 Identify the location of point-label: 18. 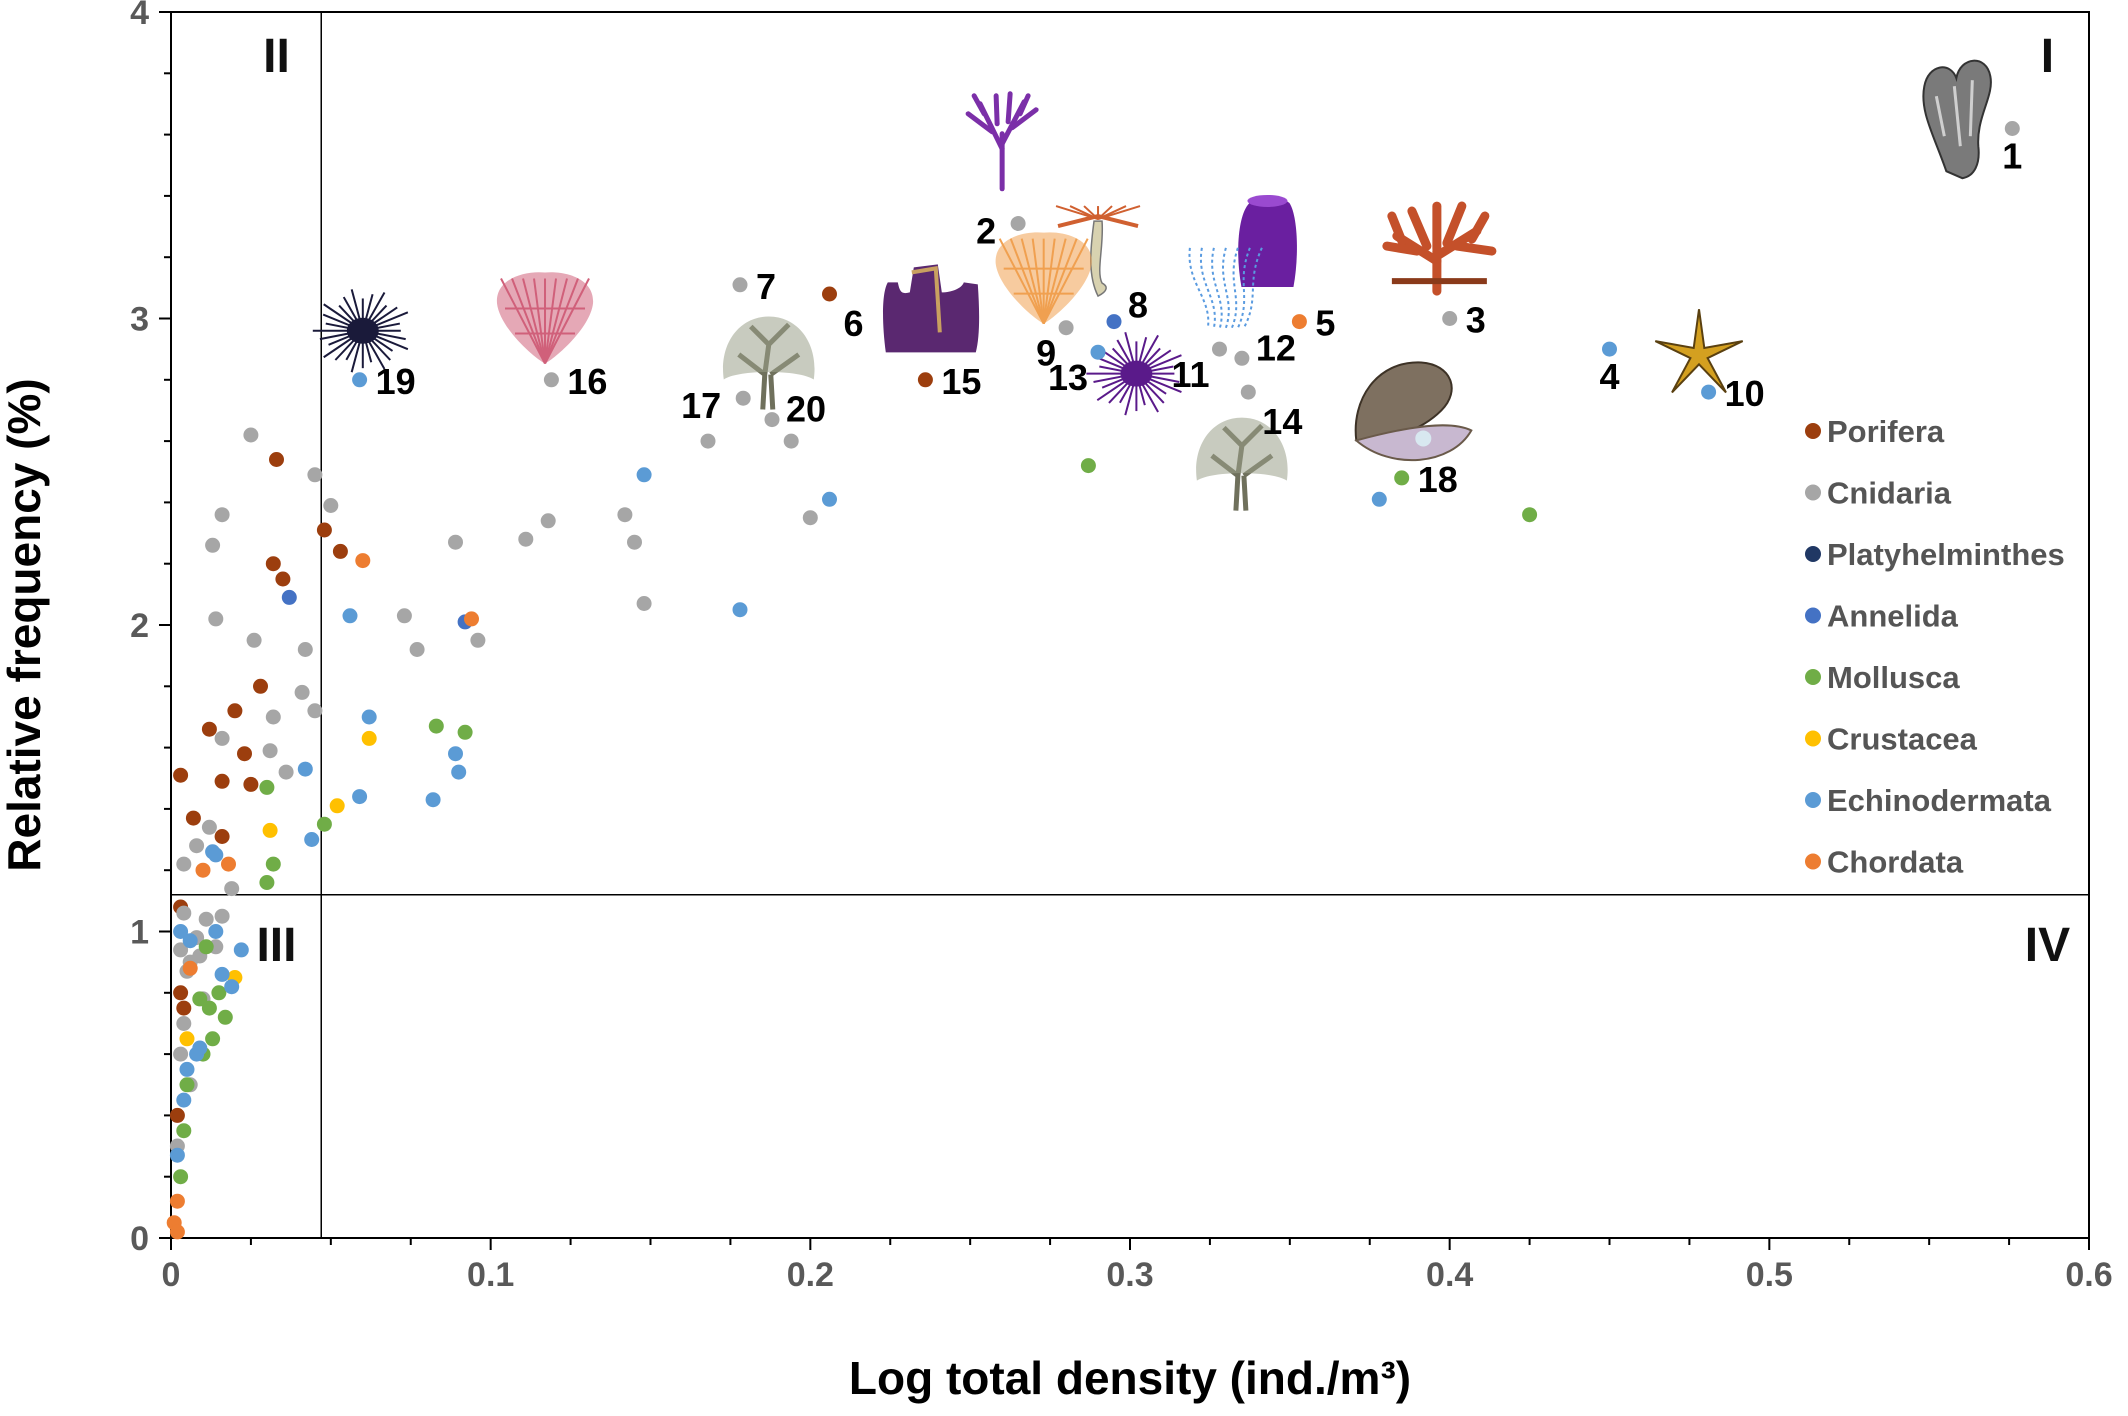
(1438, 479).